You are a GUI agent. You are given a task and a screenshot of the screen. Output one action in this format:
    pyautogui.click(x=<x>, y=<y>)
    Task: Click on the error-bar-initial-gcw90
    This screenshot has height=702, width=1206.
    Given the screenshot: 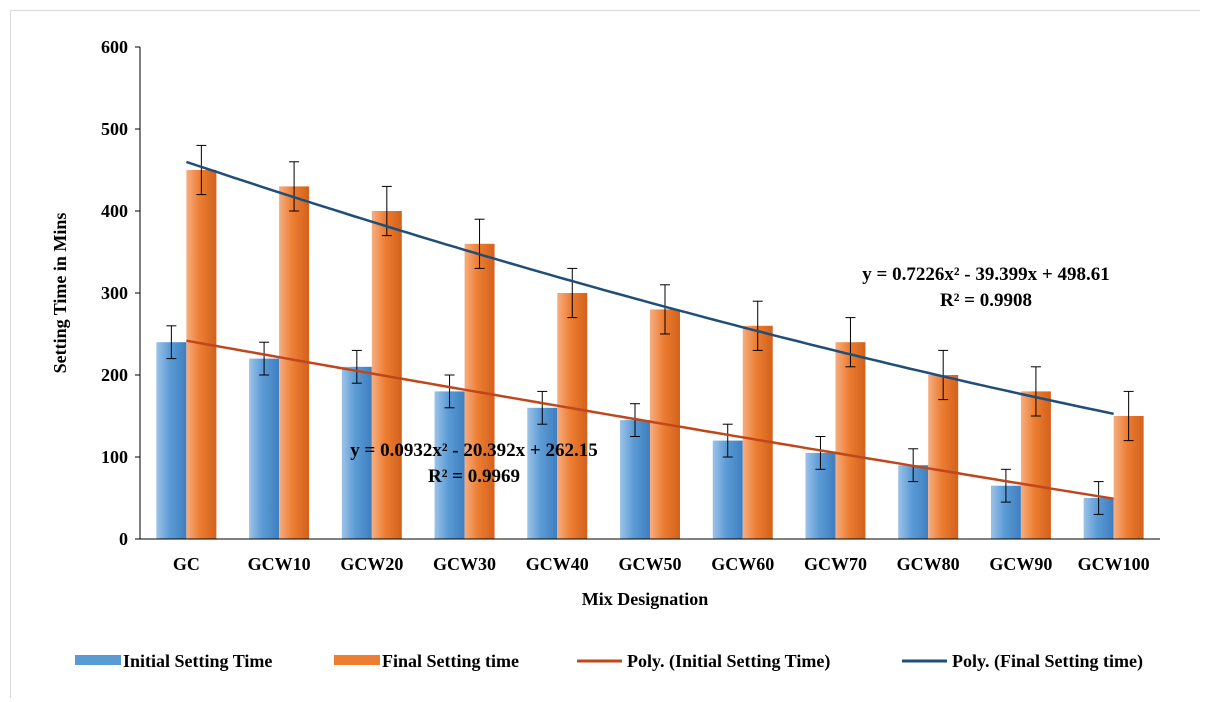 What is the action you would take?
    pyautogui.click(x=1005, y=485)
    